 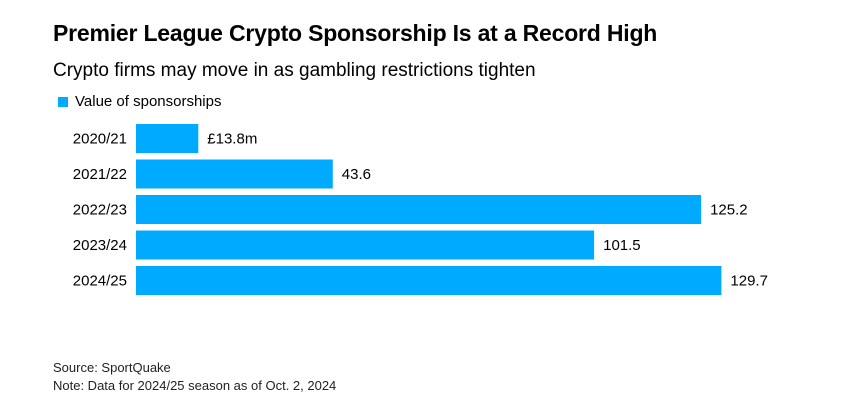 I want to click on value-label: 43.6, so click(x=356, y=174).